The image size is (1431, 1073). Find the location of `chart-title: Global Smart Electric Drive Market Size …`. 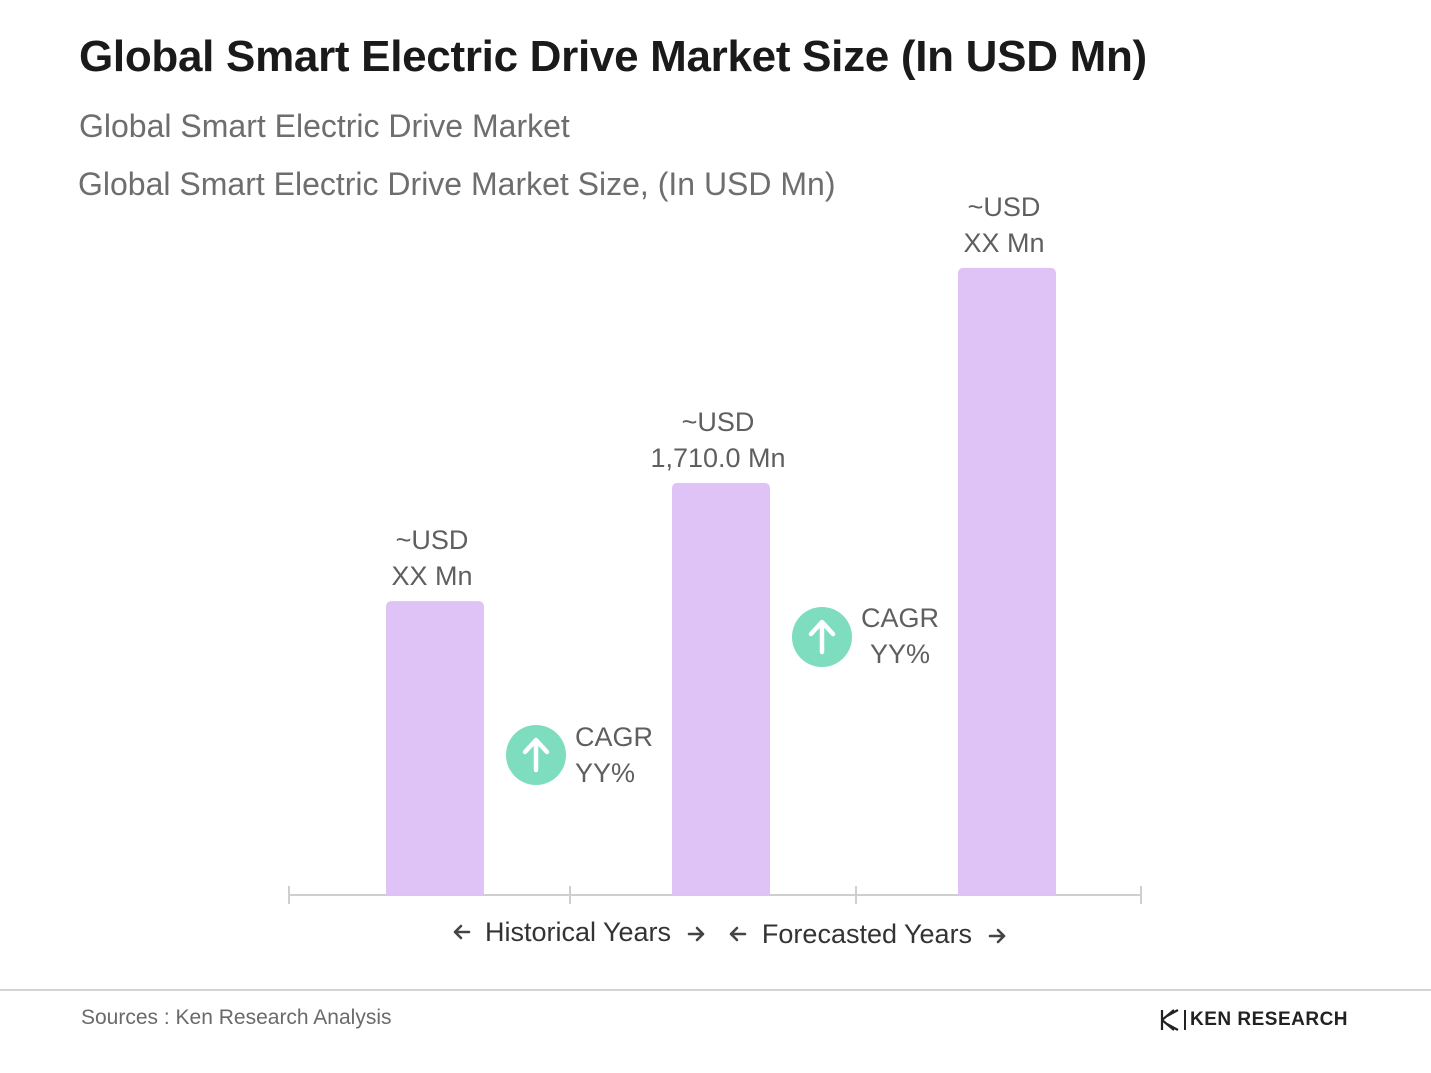

chart-title: Global Smart Electric Drive Market Size … is located at coordinates (613, 56).